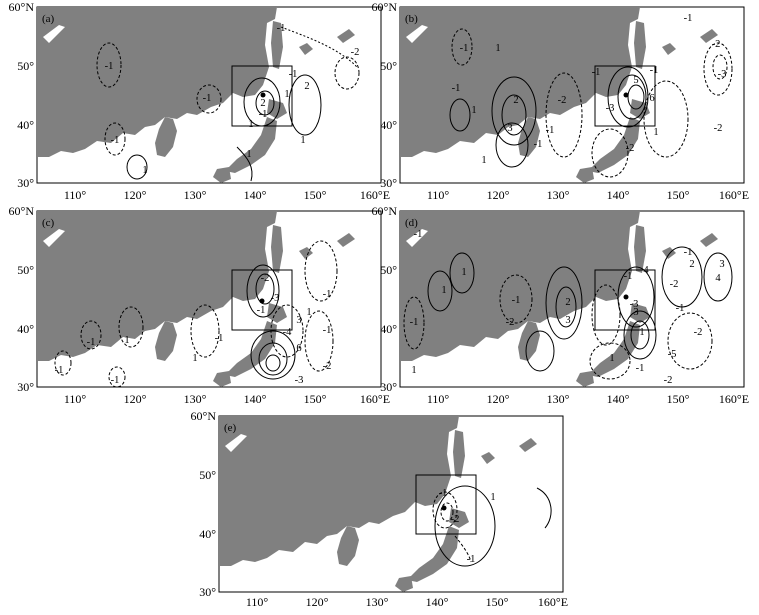 This screenshot has height=615, width=759. What do you see at coordinates (411, 19) in the screenshot?
I see `panel-label: (b)` at bounding box center [411, 19].